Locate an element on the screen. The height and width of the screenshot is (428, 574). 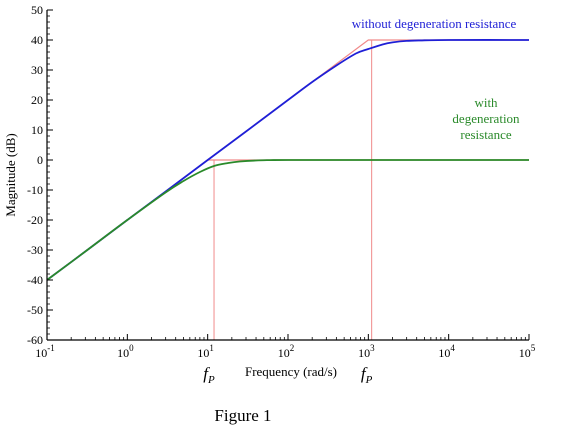
y-tick-label: -10 is located at coordinates (35, 190).